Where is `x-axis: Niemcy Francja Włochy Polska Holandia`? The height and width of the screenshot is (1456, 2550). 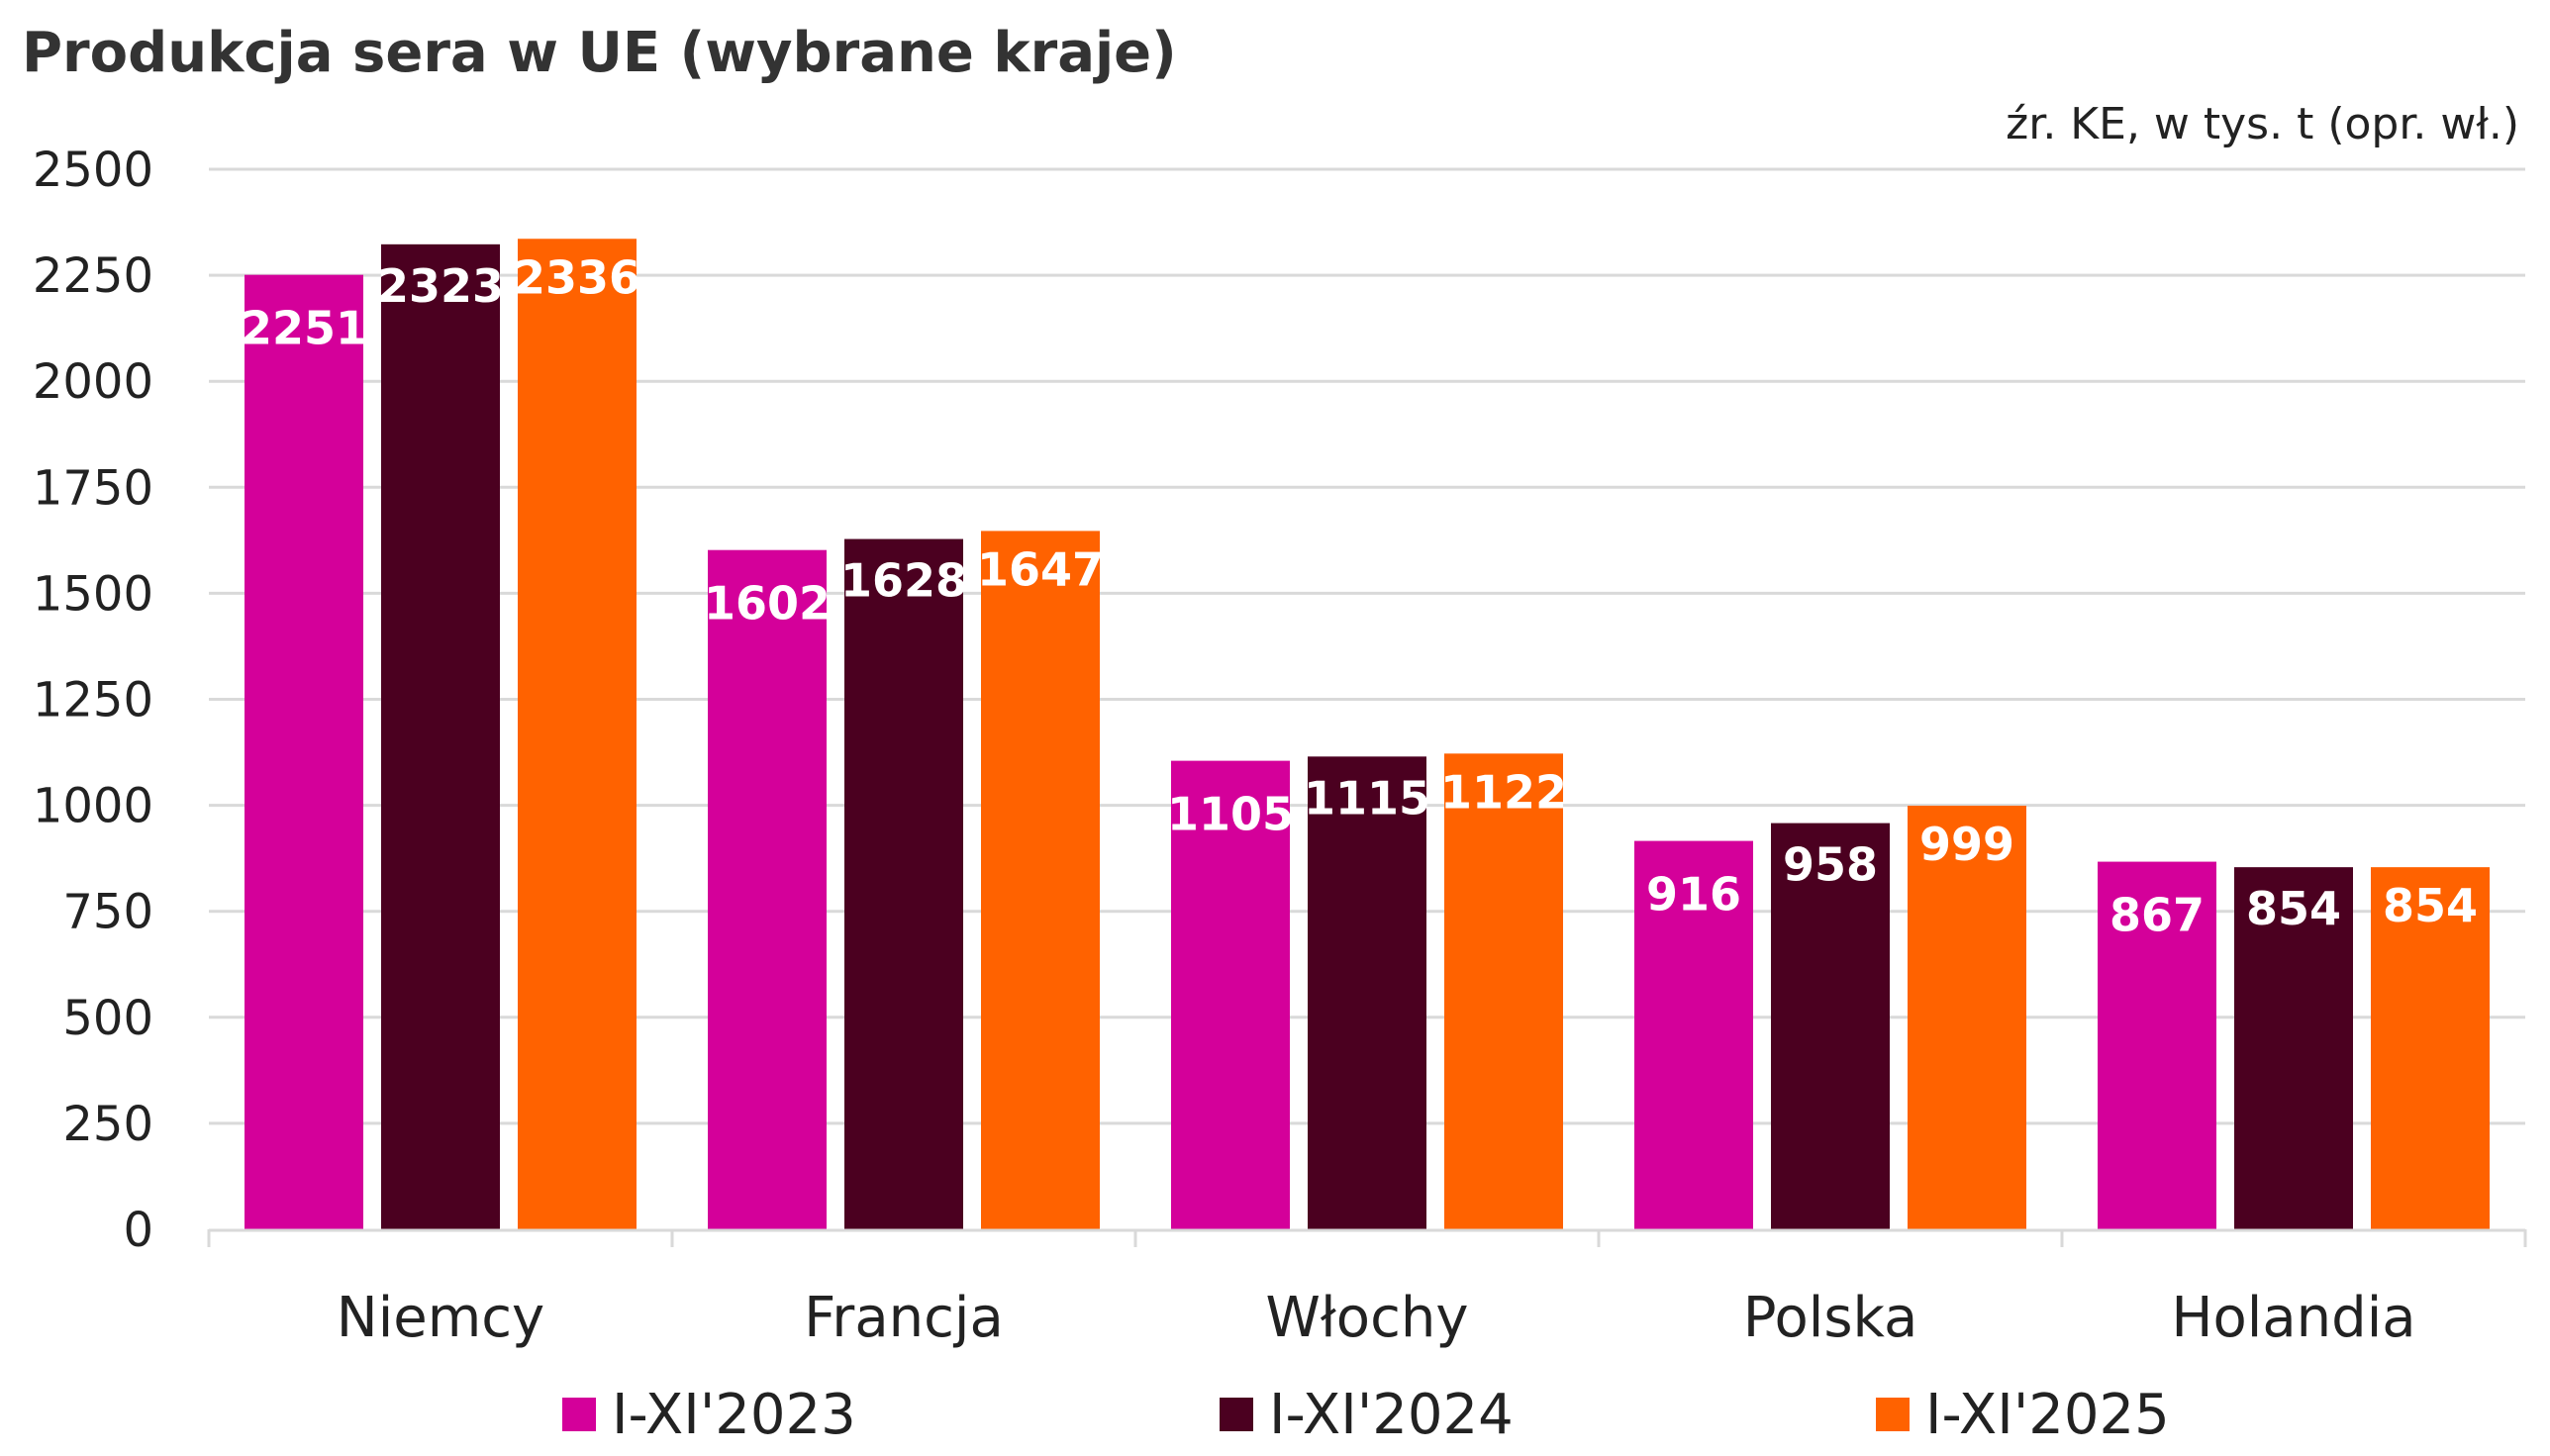
x-axis: Niemcy Francja Włochy Polska Holandia is located at coordinates (1367, 1289).